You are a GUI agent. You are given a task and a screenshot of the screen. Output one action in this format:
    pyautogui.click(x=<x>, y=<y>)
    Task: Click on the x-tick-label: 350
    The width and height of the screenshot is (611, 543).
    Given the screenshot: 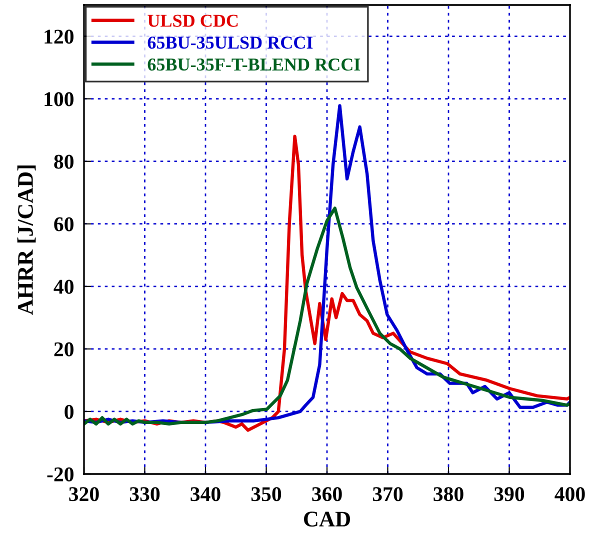 What is the action you would take?
    pyautogui.click(x=266, y=494)
    